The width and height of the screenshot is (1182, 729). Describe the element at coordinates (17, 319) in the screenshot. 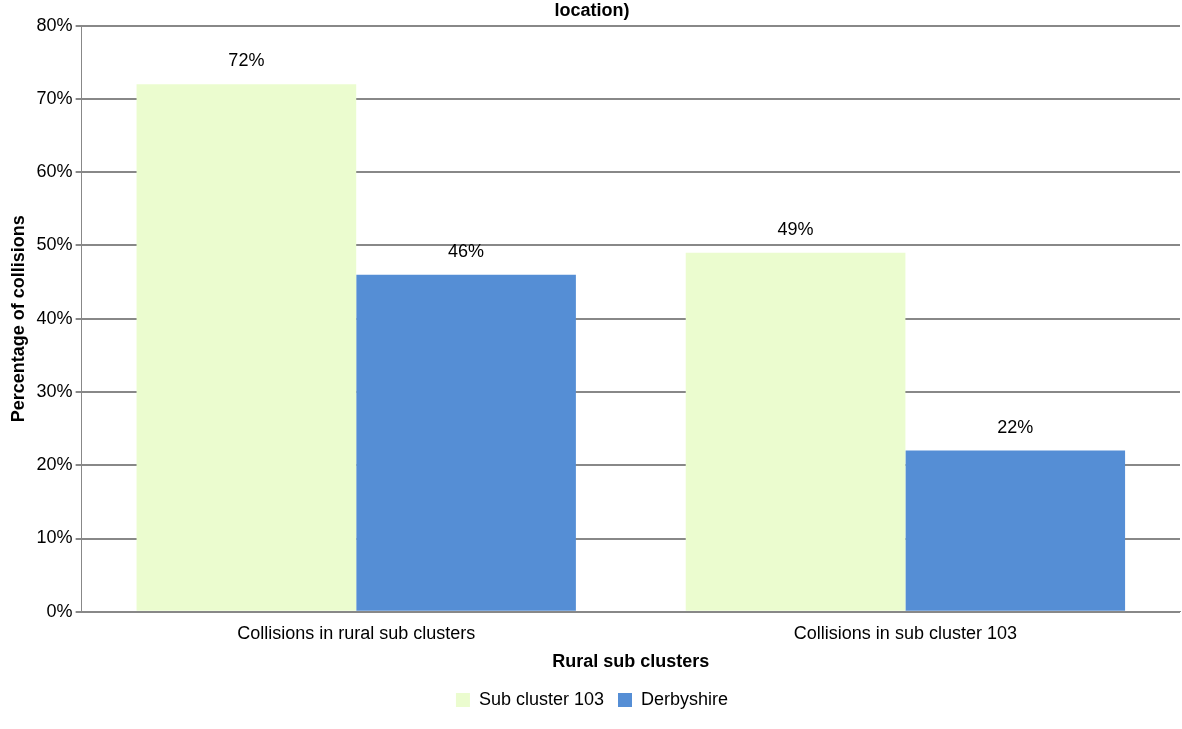

I see `y-axis-title: Percentage of collisions` at that location.